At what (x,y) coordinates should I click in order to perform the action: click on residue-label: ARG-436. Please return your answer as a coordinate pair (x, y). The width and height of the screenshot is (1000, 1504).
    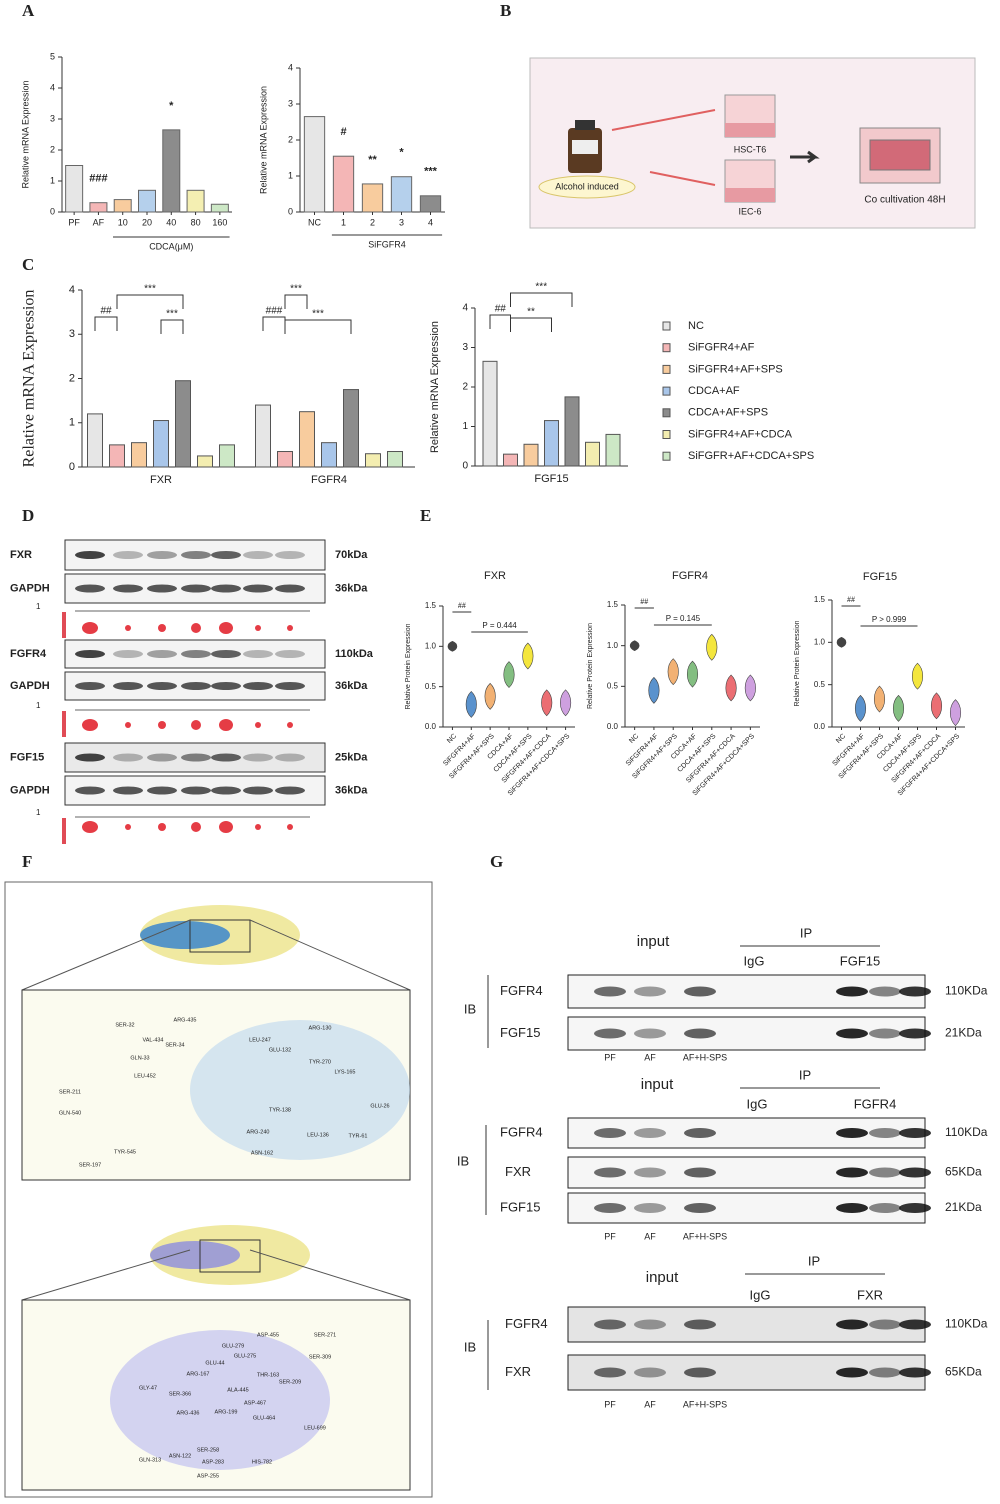
    Looking at the image, I should click on (188, 1413).